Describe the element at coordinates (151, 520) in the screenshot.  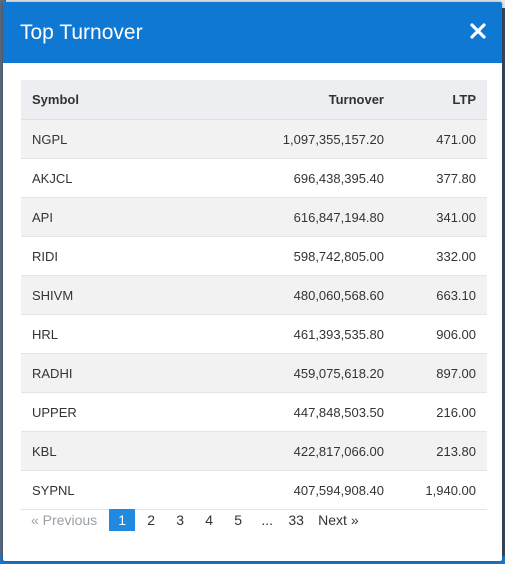
I see `page-link-2: 2` at that location.